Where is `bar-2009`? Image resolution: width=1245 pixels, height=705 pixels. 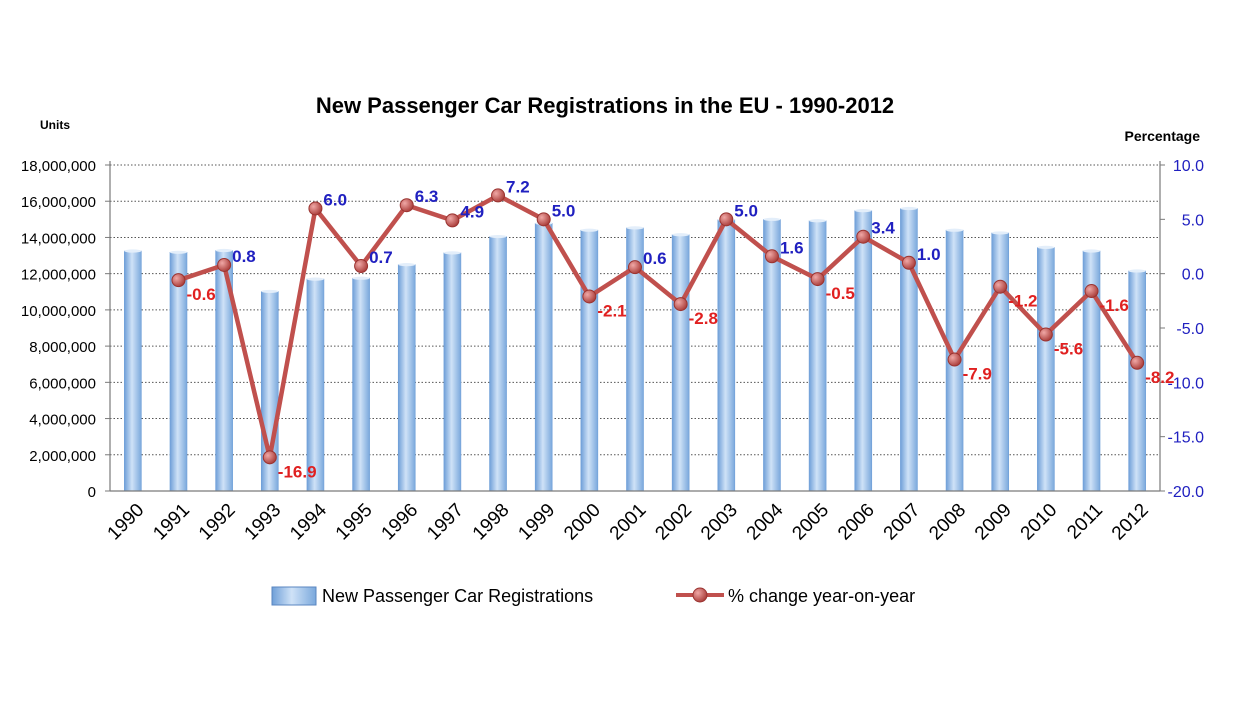
bar-2009 is located at coordinates (1000, 362).